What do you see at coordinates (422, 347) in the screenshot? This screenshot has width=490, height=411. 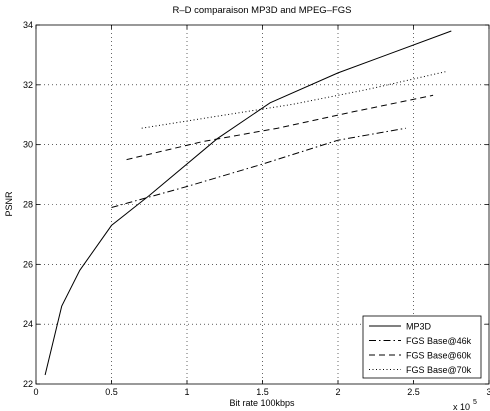 I see `legend: MP3D FGS Base@46k FGS Base@60k FGS Base@70k` at bounding box center [422, 347].